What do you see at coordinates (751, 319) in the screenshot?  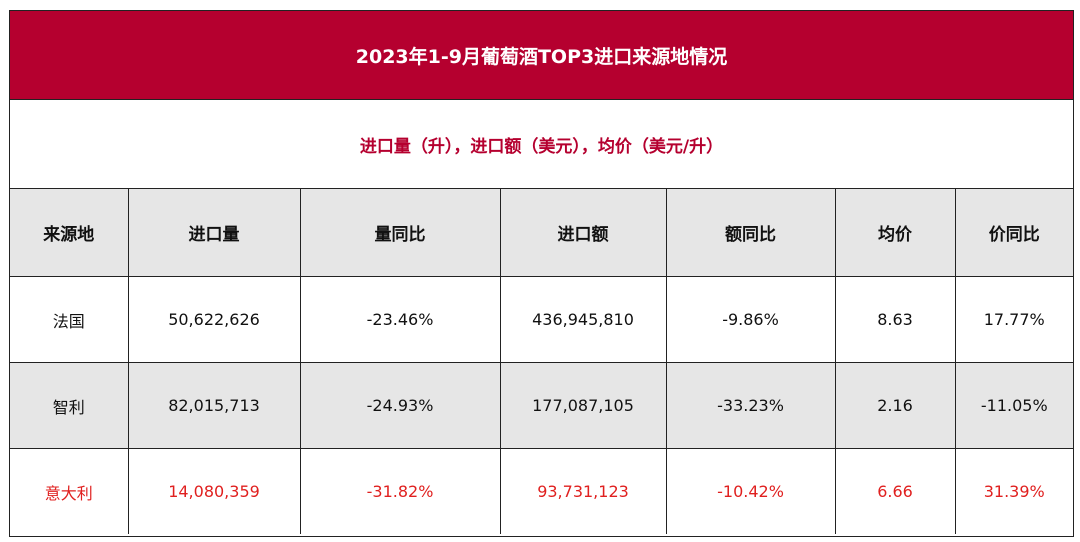 I see `cell-value-yoy: -9.86%` at bounding box center [751, 319].